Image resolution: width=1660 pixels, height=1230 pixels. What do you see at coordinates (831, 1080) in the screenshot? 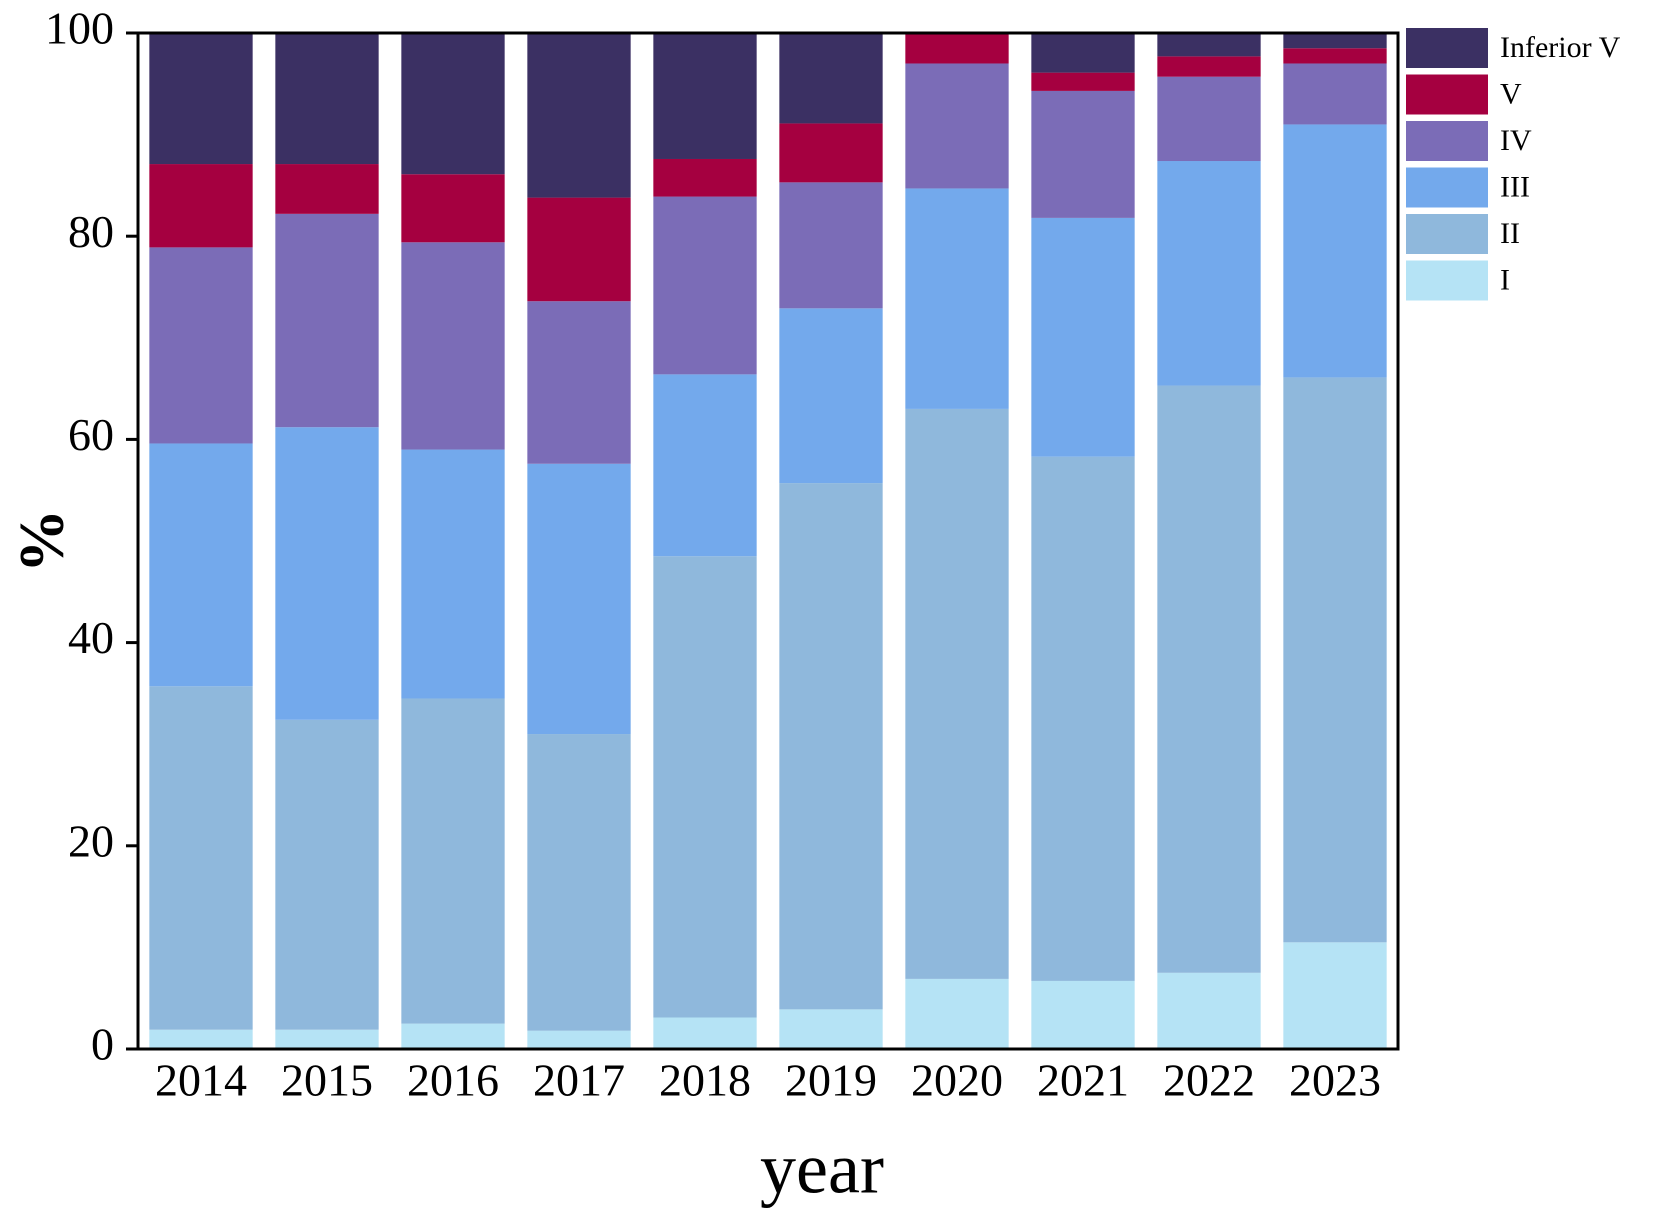
I see `x-tick-label: 2019` at bounding box center [831, 1080].